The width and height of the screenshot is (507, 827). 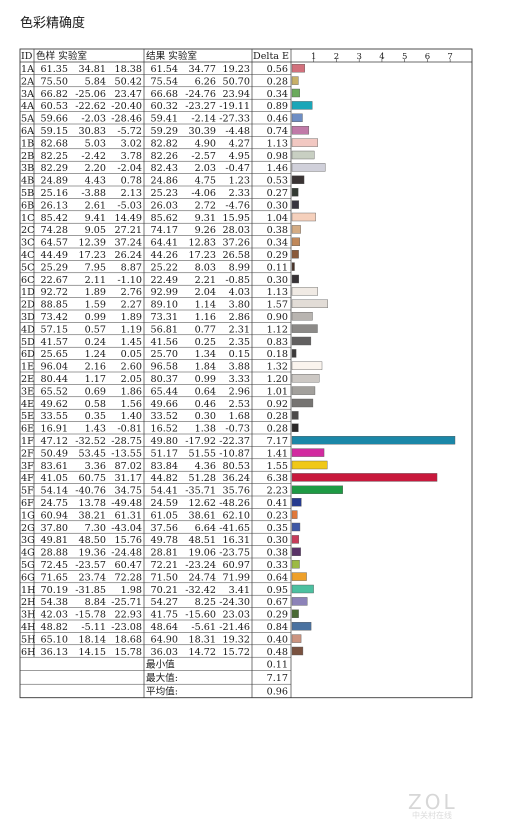 What do you see at coordinates (54, 627) in the screenshot?
I see `sample-lab-value: 48.82` at bounding box center [54, 627].